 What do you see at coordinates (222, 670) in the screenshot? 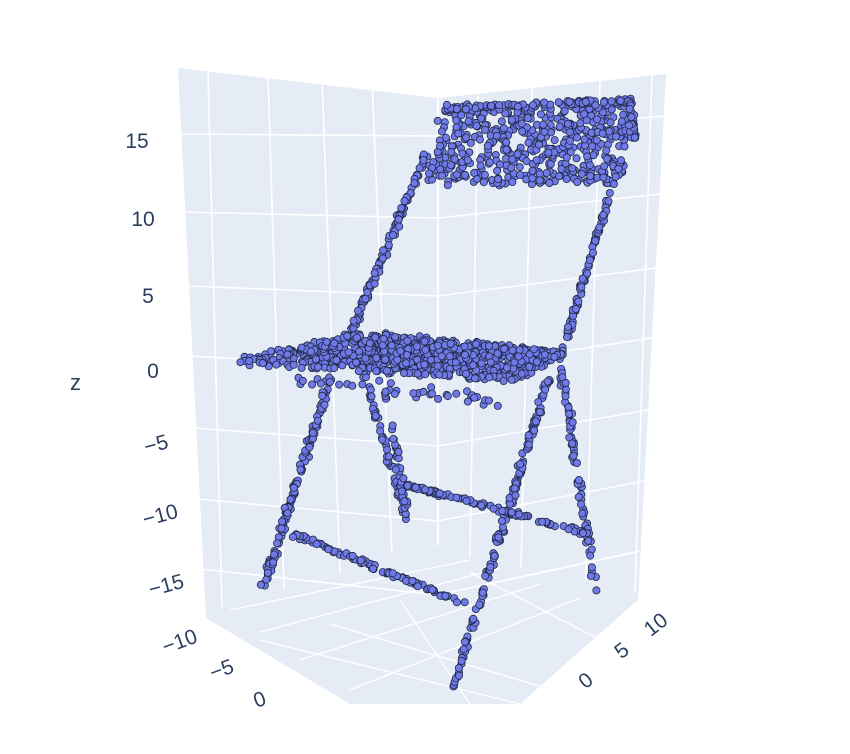
I see `x-tick-label: −5` at bounding box center [222, 670].